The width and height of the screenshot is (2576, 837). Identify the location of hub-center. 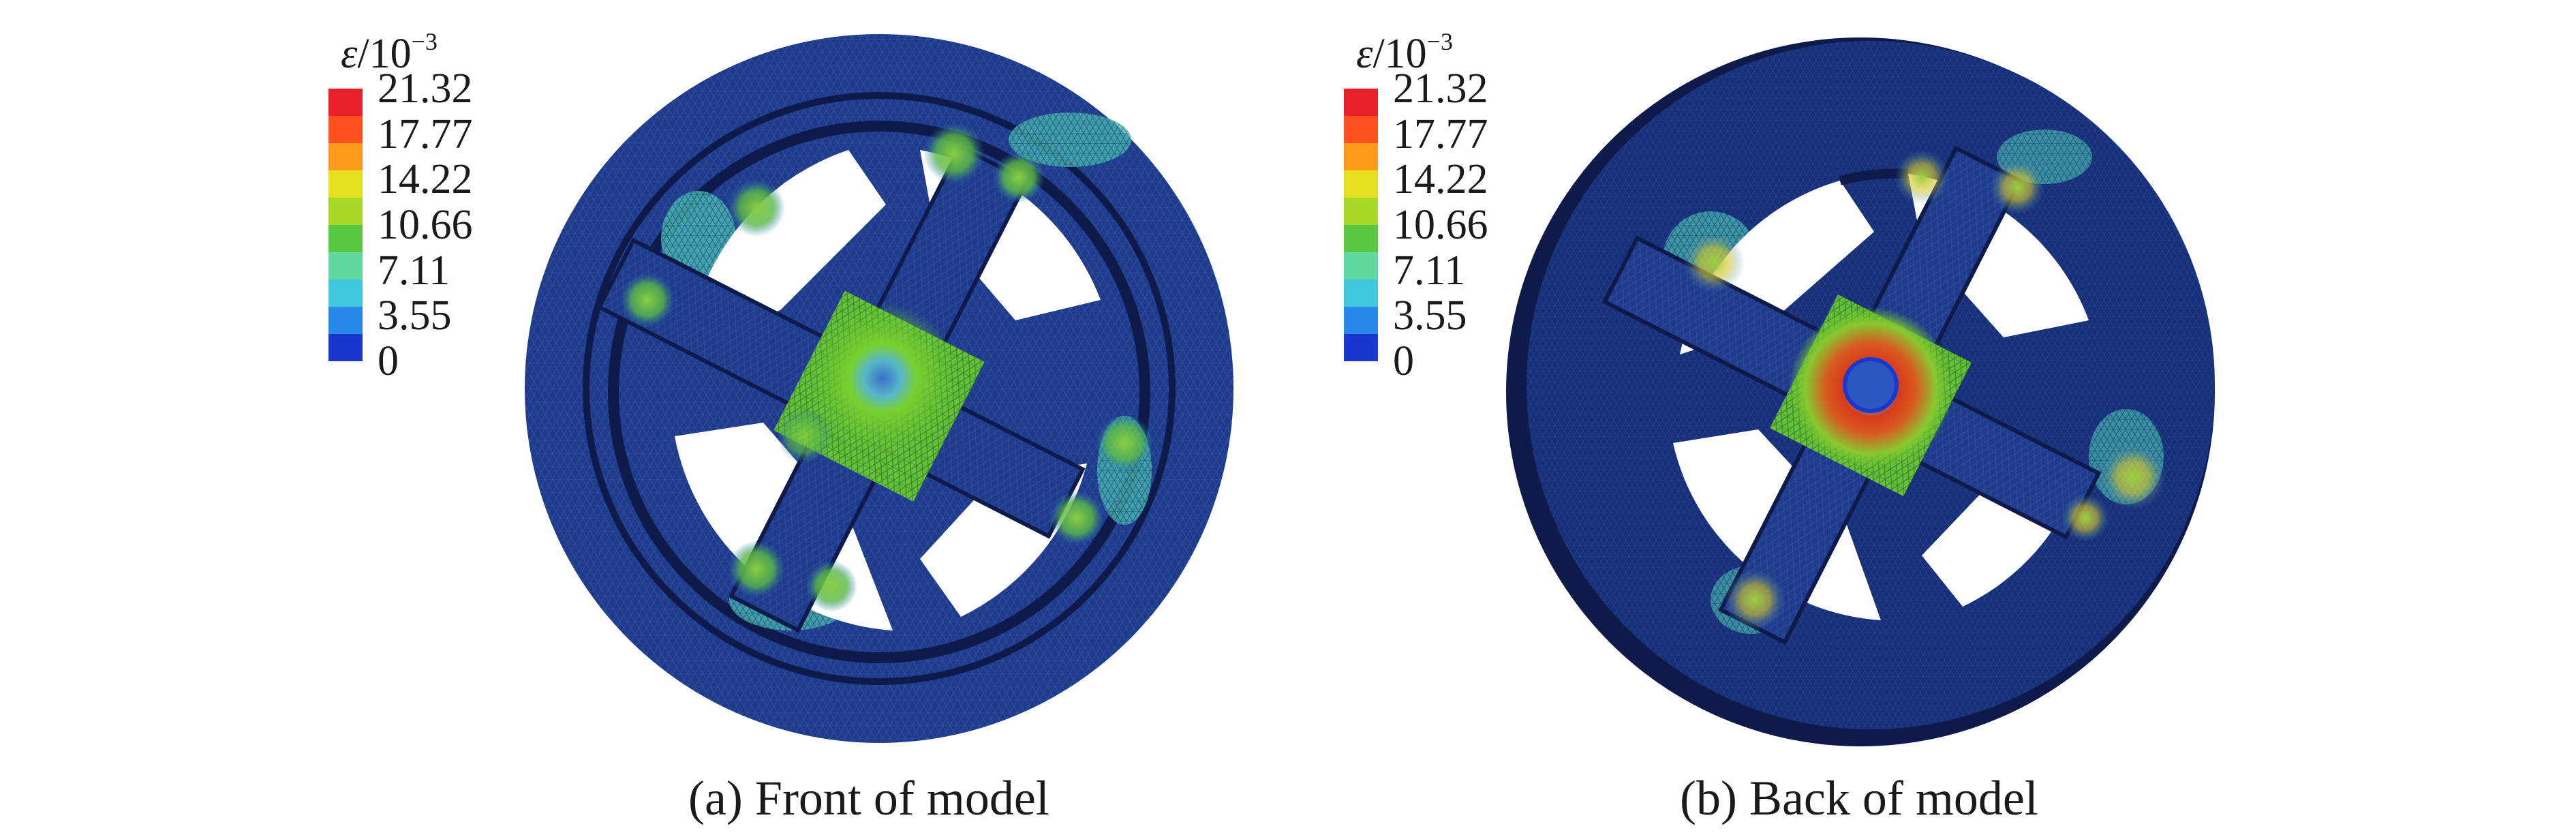
(882, 378).